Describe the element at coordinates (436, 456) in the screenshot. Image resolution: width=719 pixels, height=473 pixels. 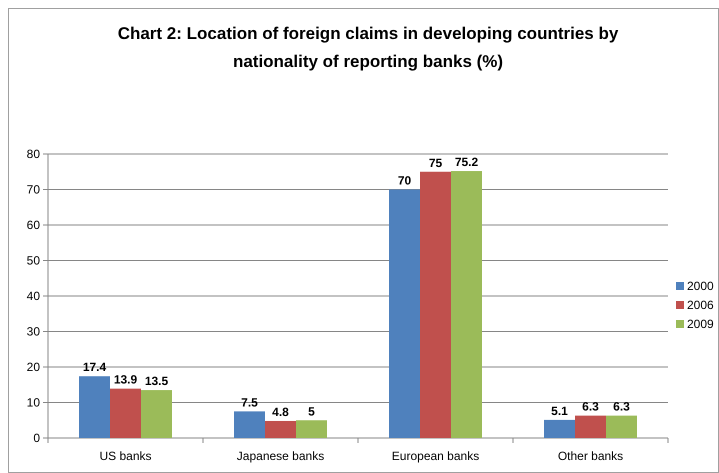
I see `x-tick-label: European banks` at that location.